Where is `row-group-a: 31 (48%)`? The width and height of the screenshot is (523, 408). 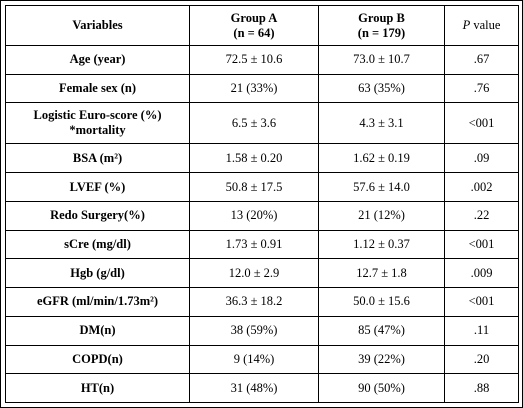 row-group-a: 31 (48%) is located at coordinates (254, 388).